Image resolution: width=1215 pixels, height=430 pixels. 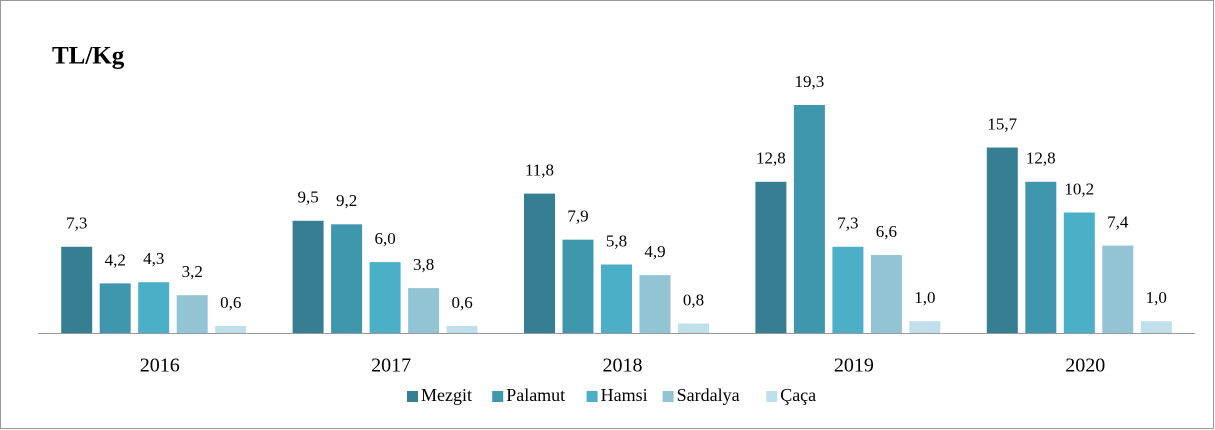 What do you see at coordinates (708, 395) in the screenshot?
I see `legend-label: Sardalya` at bounding box center [708, 395].